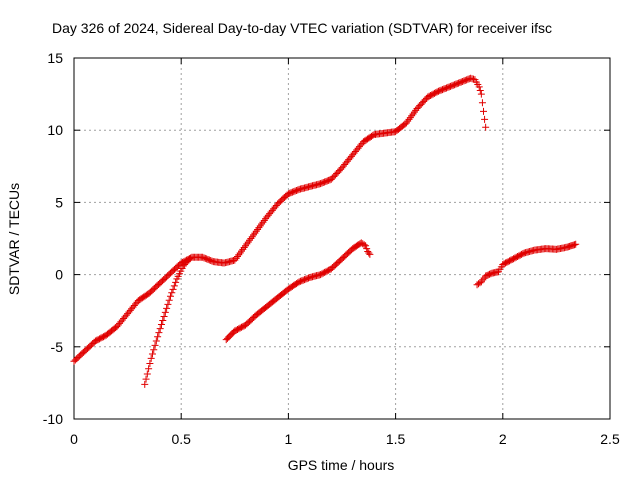 This screenshot has width=640, height=480. I want to click on y-tick-label: -5, so click(57, 347).